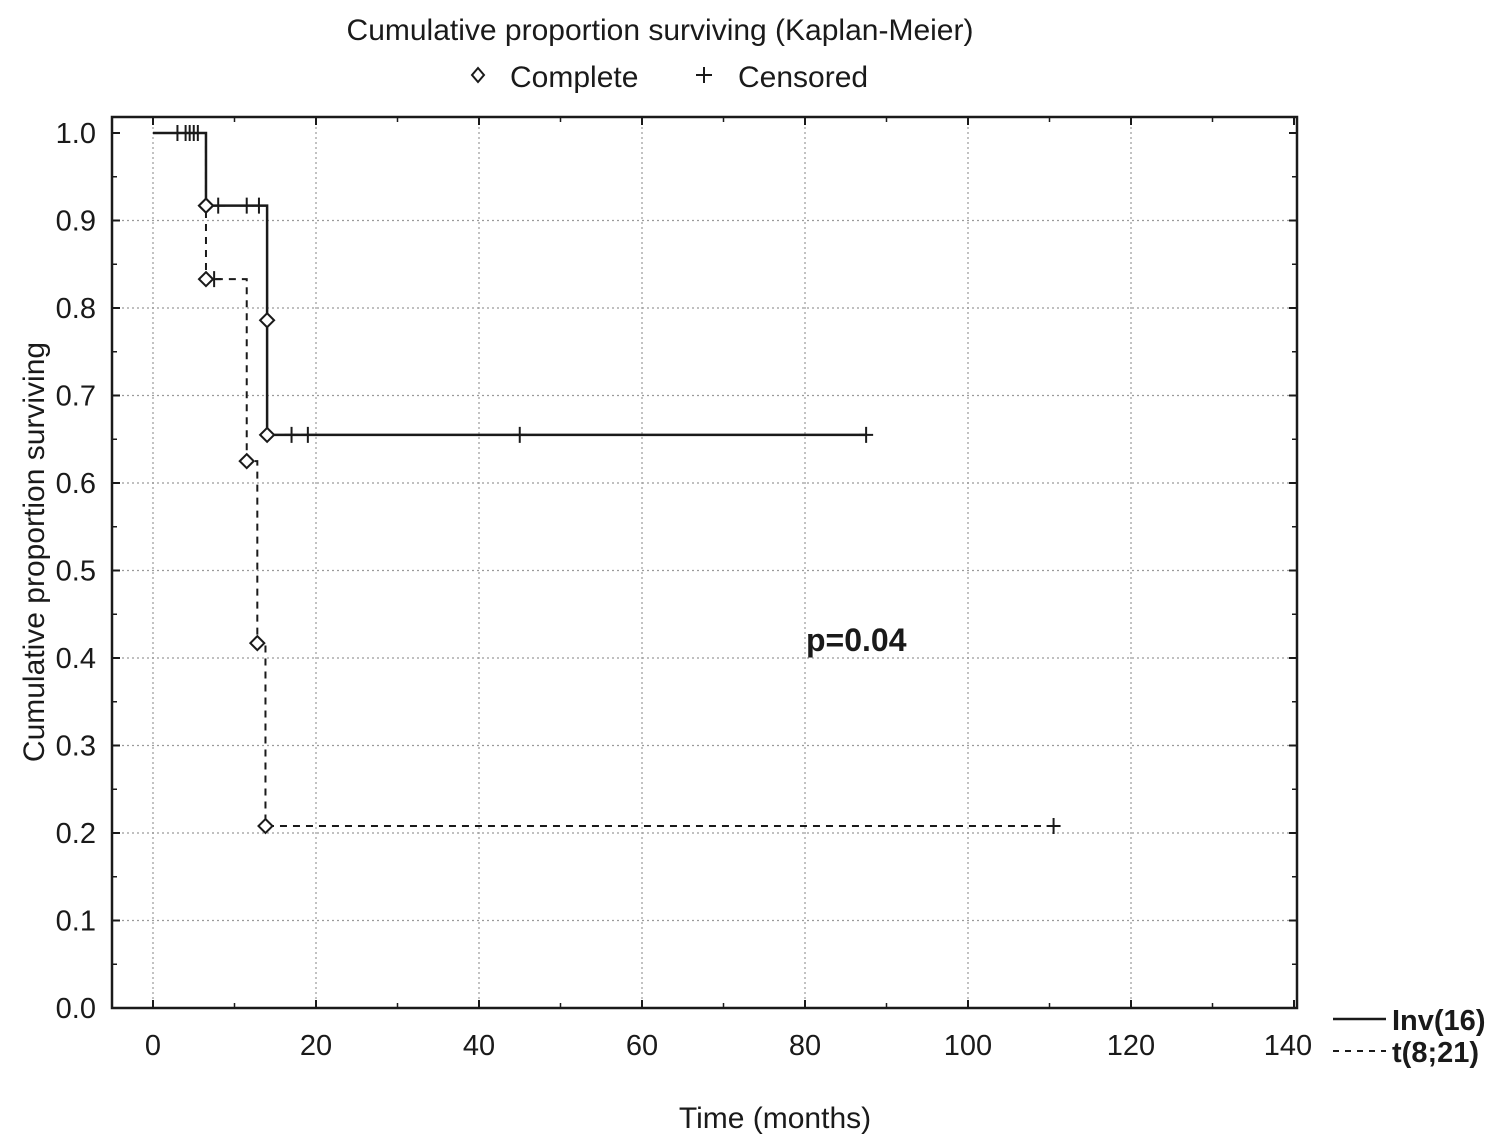 This screenshot has width=1509, height=1147. What do you see at coordinates (856, 640) in the screenshot?
I see `p-value-annotation: p=0.04` at bounding box center [856, 640].